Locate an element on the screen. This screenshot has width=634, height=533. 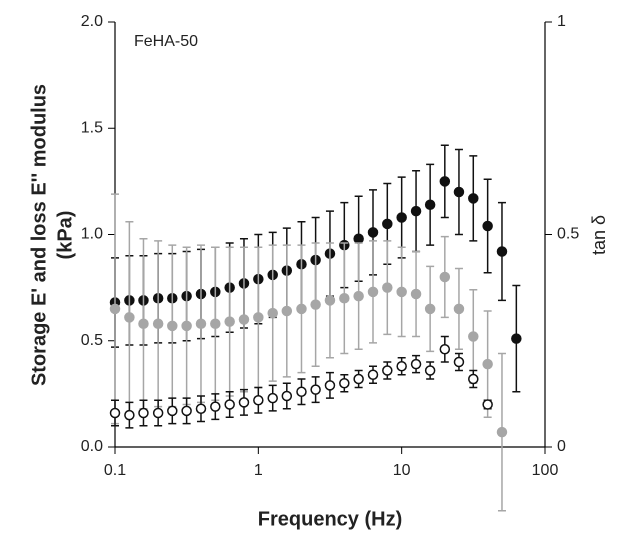
y-axis-label: Storage E' and loss E'' modulus is located at coordinates (39, 235).